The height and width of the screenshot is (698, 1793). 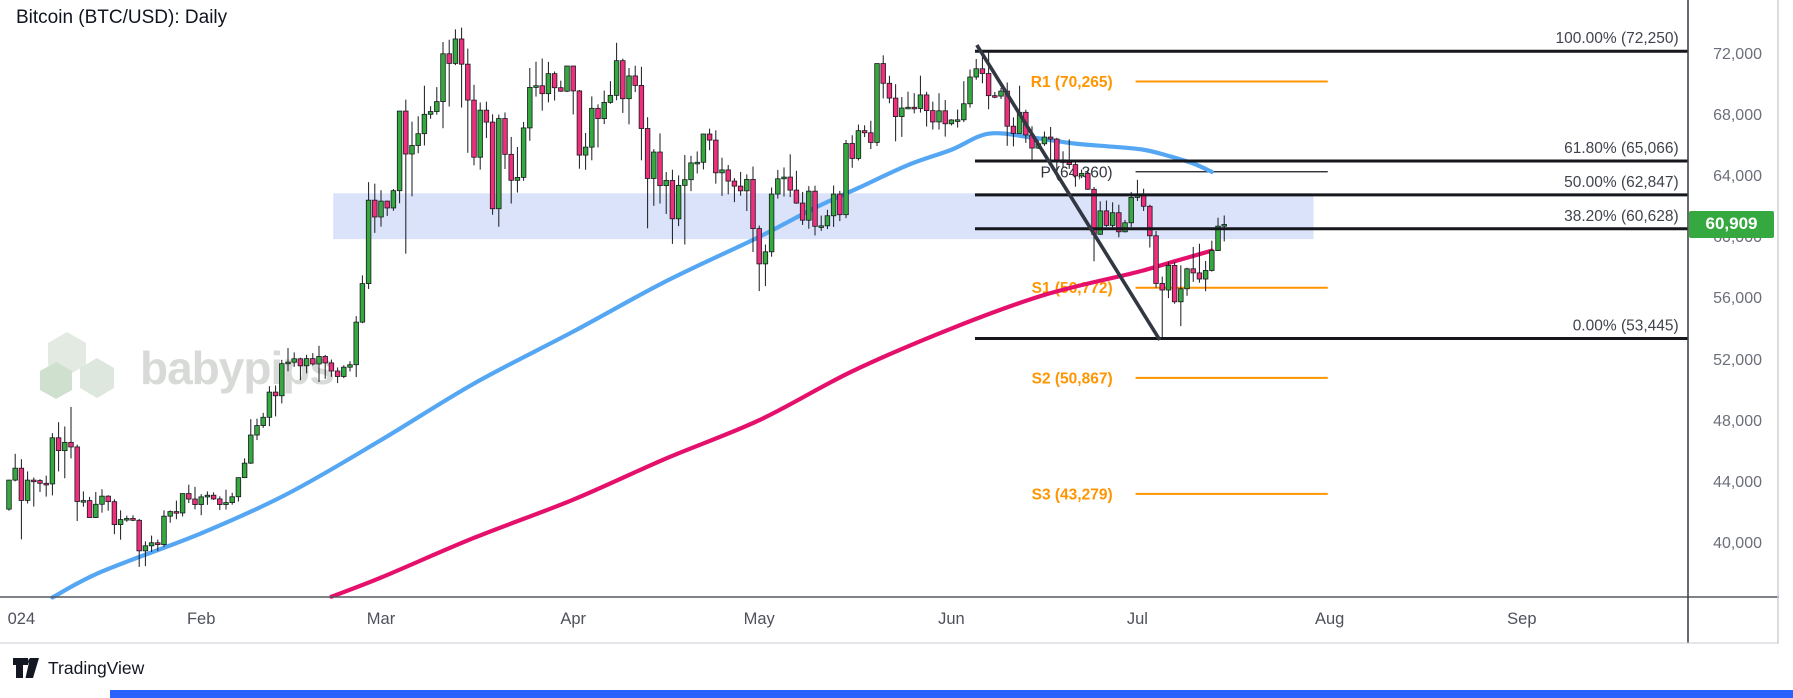 What do you see at coordinates (759, 619) in the screenshot?
I see `time-axis-label: May` at bounding box center [759, 619].